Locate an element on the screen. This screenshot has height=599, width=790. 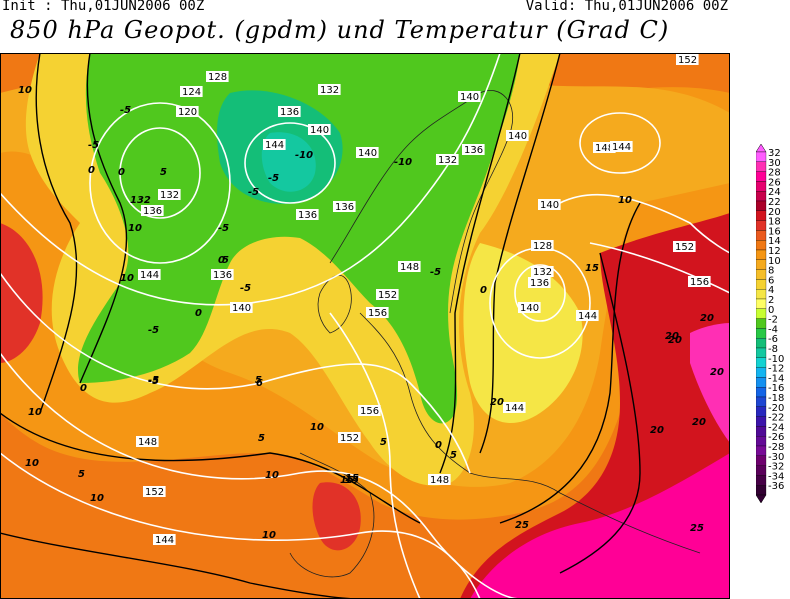
coastline-scandinavia is located at coordinates (421, 202).